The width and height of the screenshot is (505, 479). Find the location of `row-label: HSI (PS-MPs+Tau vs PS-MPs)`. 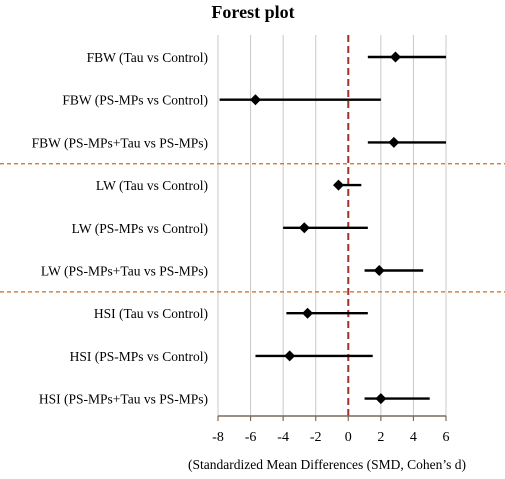

row-label: HSI (PS-MPs+Tau vs PS-MPs) is located at coordinates (123, 399).